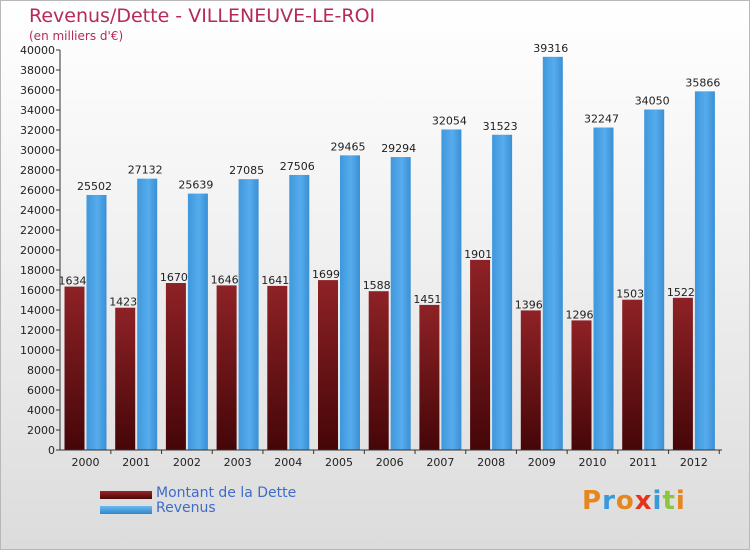 Image resolution: width=750 pixels, height=550 pixels. I want to click on legend-swatch-revenus, so click(126, 510).